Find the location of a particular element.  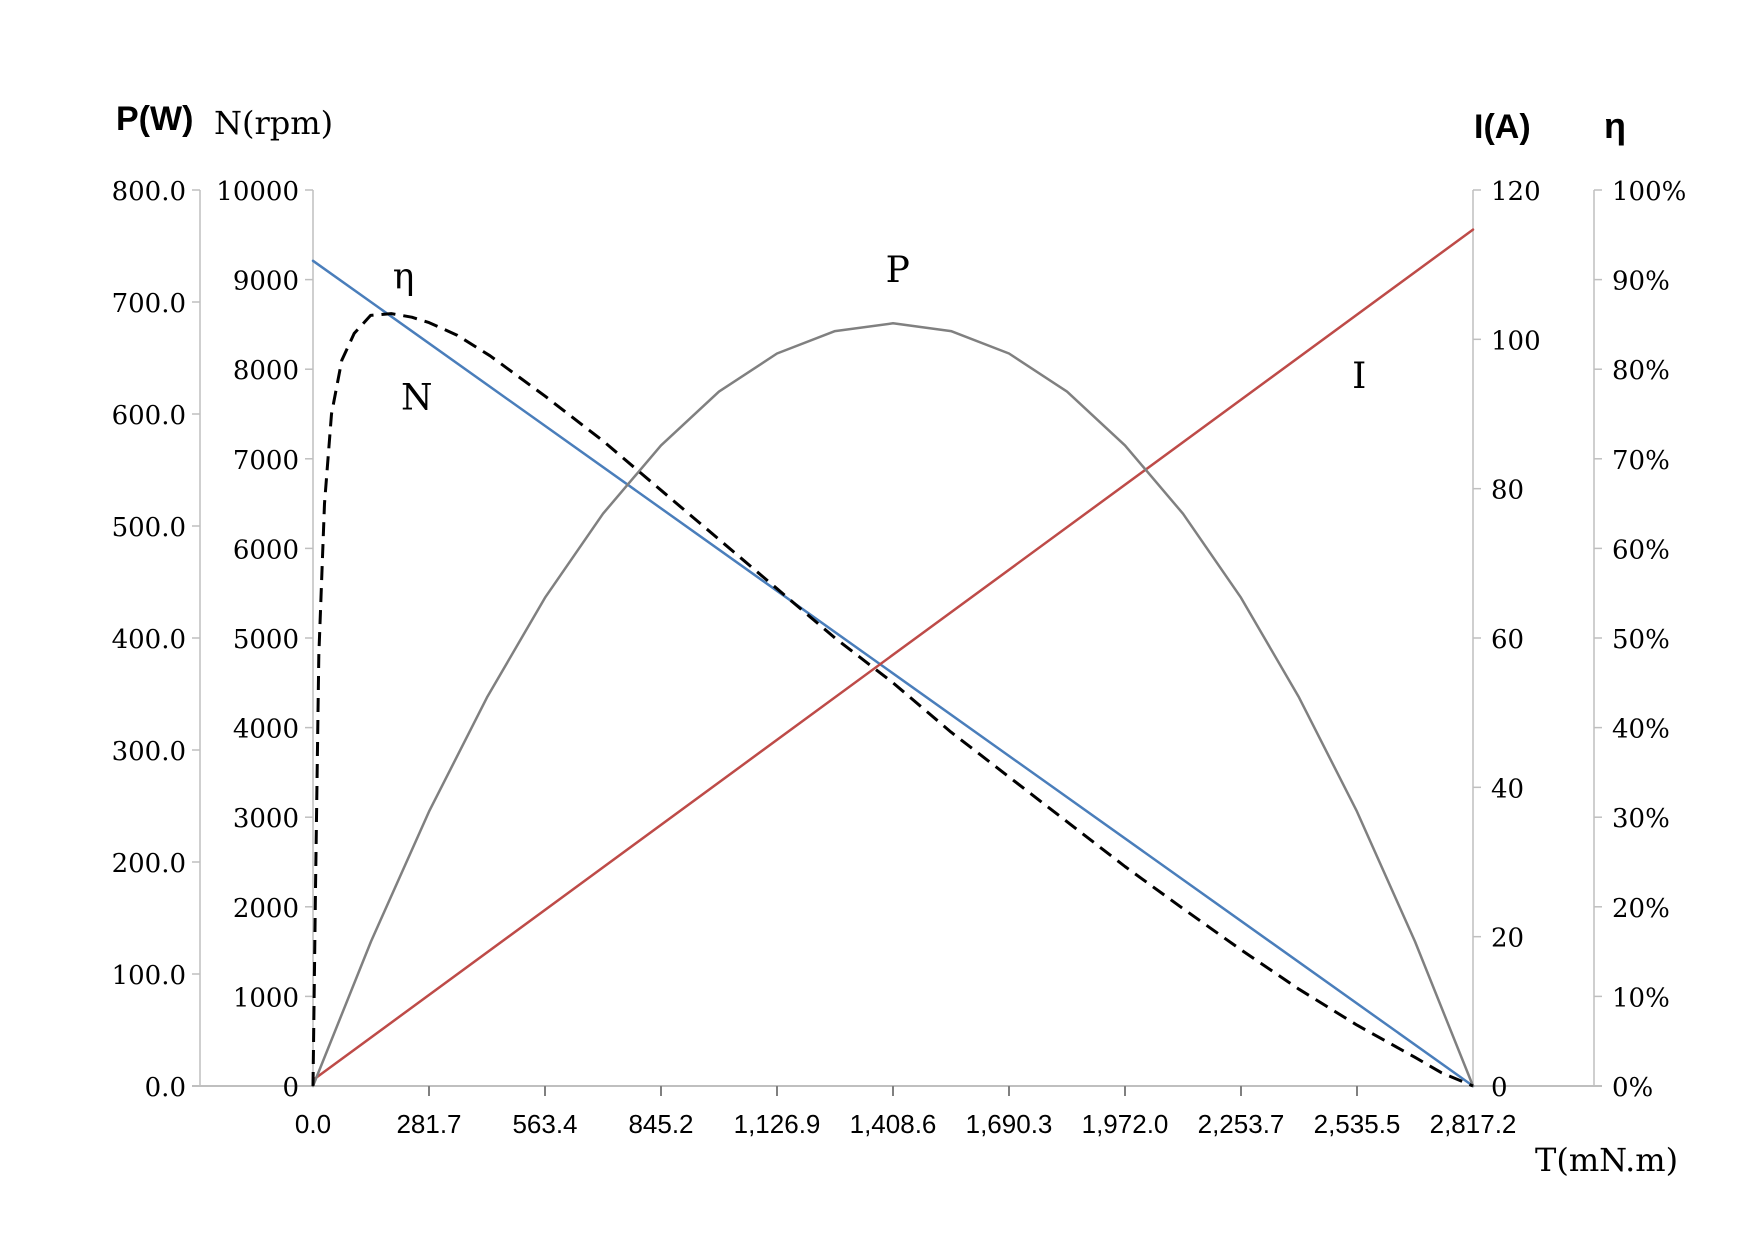

current-axis-tick-label: 100 is located at coordinates (1516, 341).